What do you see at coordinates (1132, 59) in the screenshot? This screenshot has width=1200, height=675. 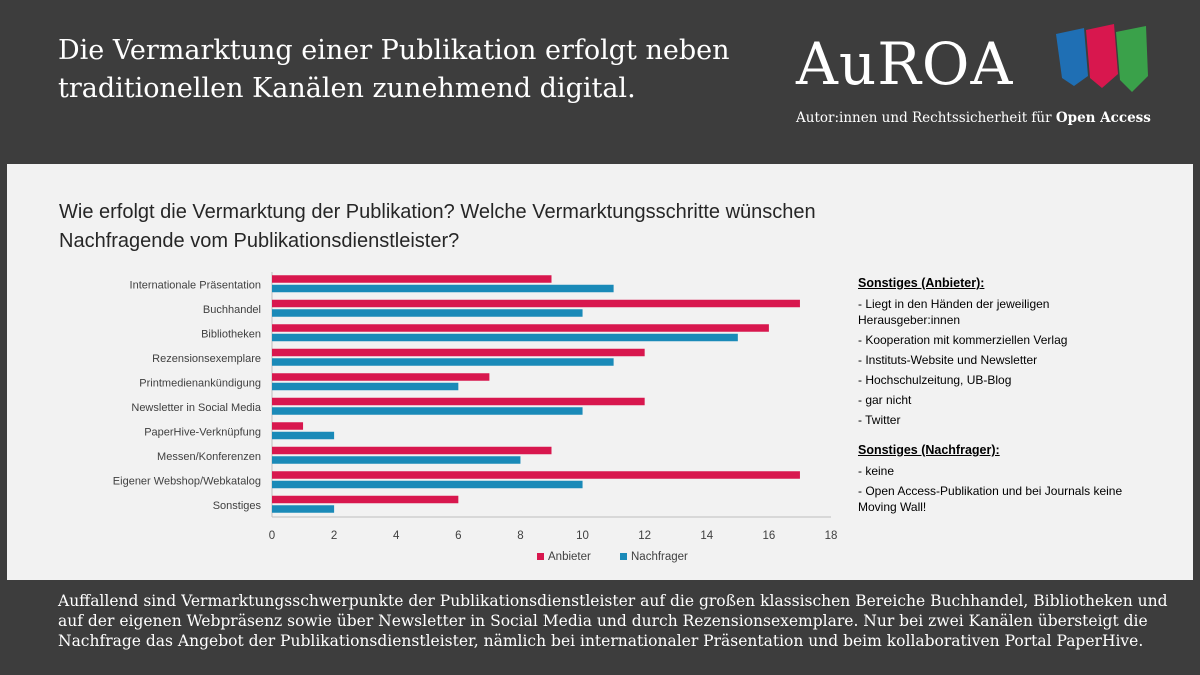 I see `green-page-shape` at bounding box center [1132, 59].